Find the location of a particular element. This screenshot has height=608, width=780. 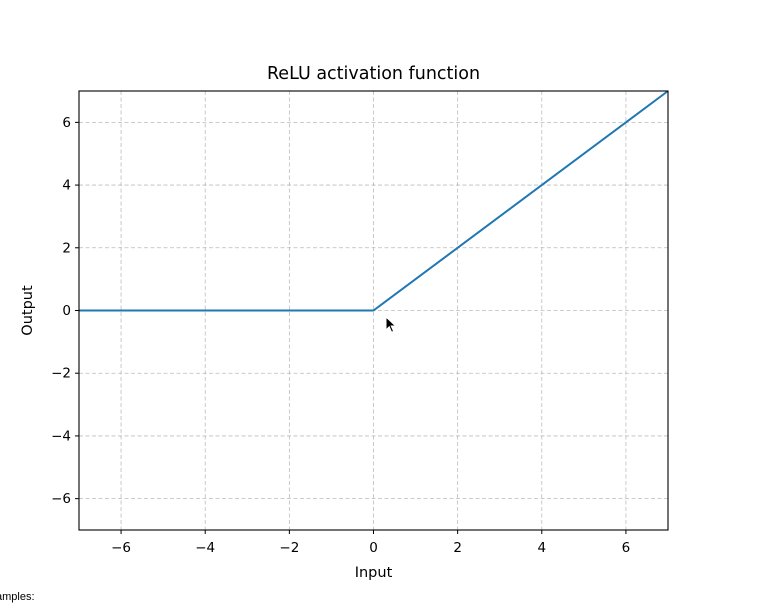

x-tick-label: −2 is located at coordinates (289, 548).